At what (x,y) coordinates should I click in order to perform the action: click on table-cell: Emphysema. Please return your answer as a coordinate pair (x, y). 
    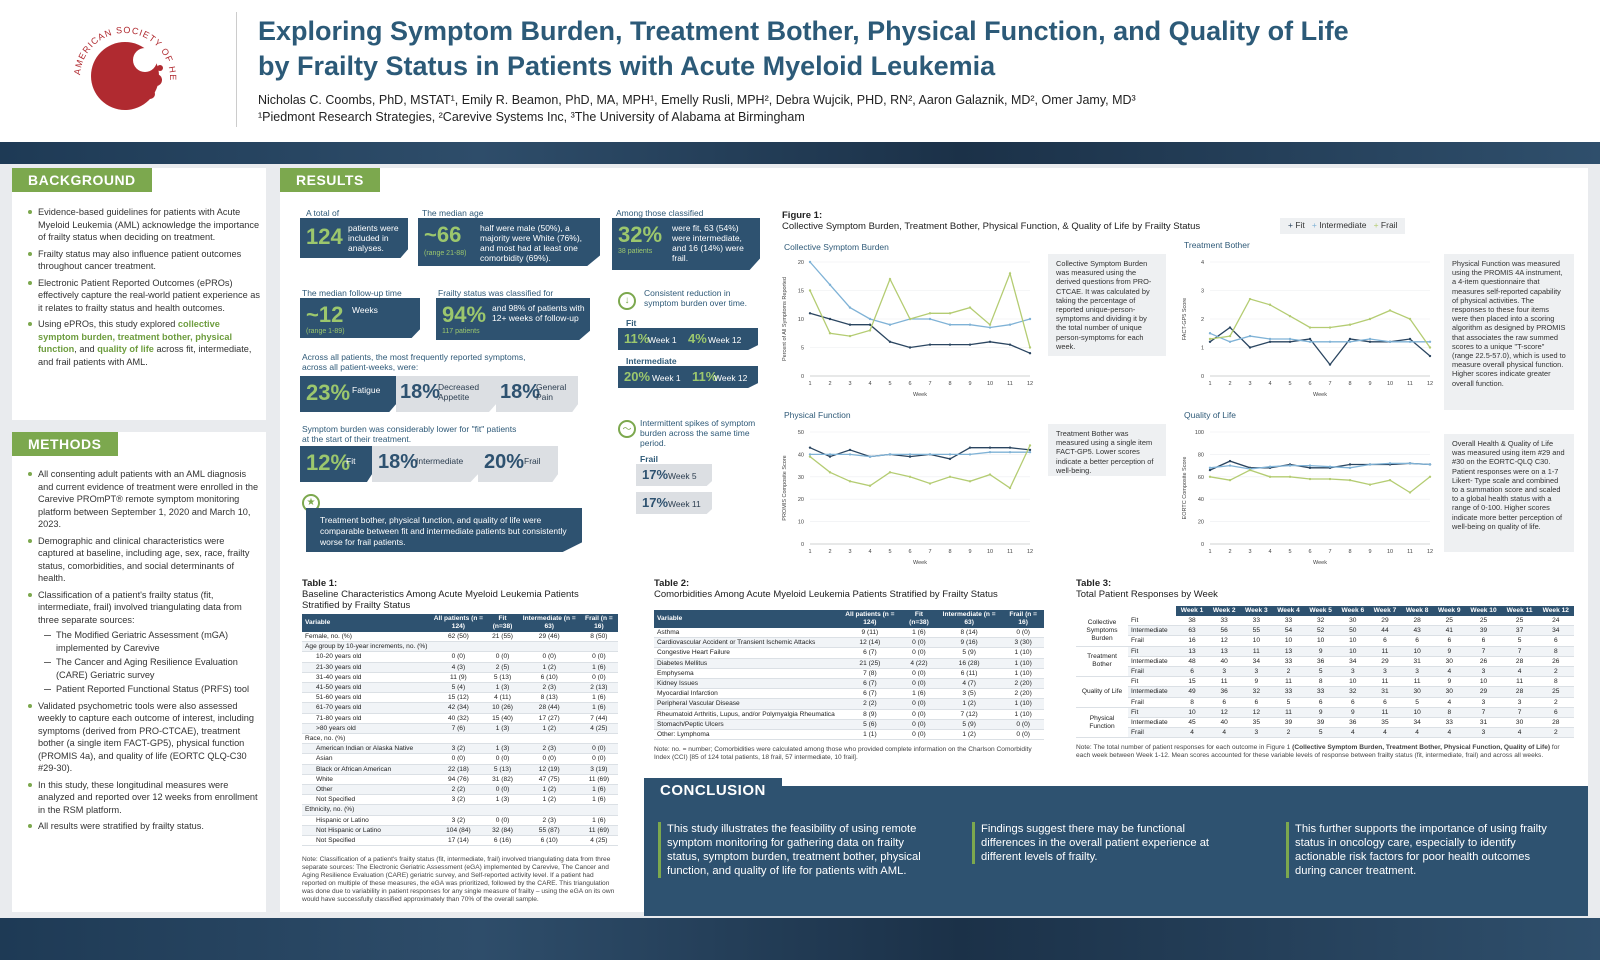
    Looking at the image, I should click on (746, 674).